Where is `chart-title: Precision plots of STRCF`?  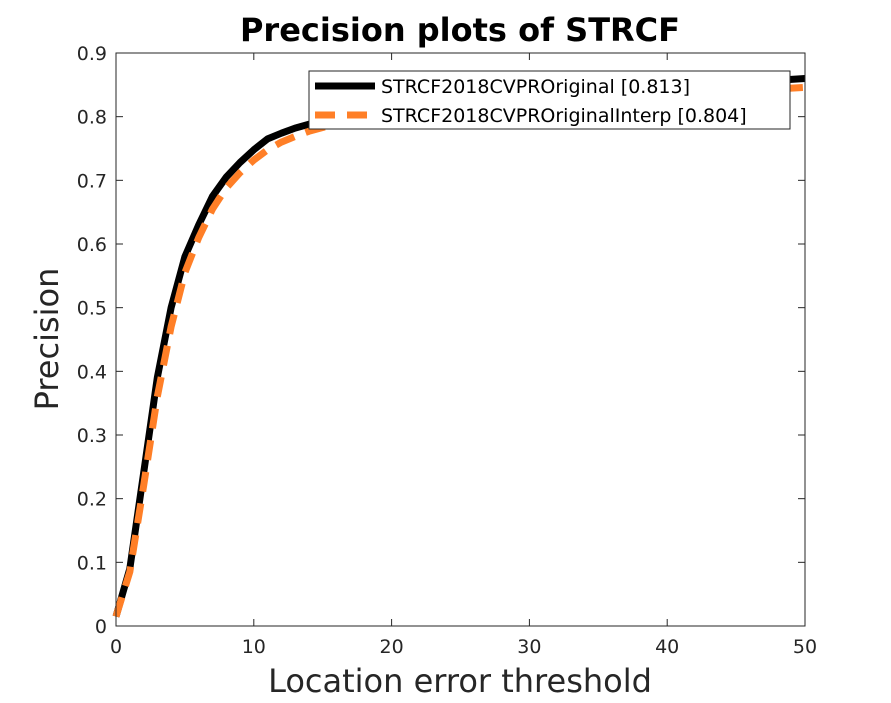 chart-title: Precision plots of STRCF is located at coordinates (460, 30).